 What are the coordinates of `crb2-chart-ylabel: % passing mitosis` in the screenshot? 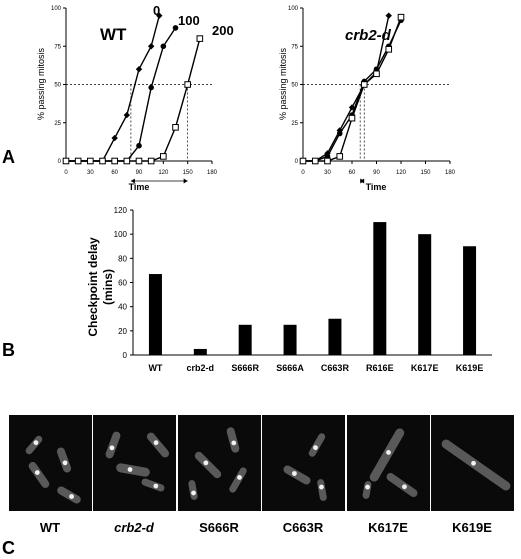 It's located at (283, 83).